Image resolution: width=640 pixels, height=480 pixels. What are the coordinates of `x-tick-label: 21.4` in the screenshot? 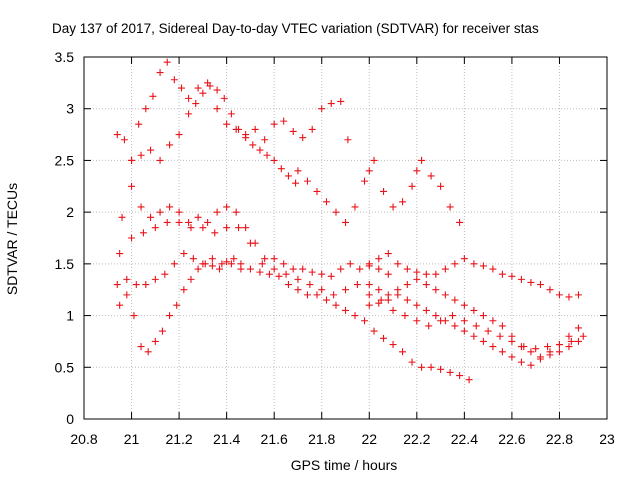 It's located at (226, 439).